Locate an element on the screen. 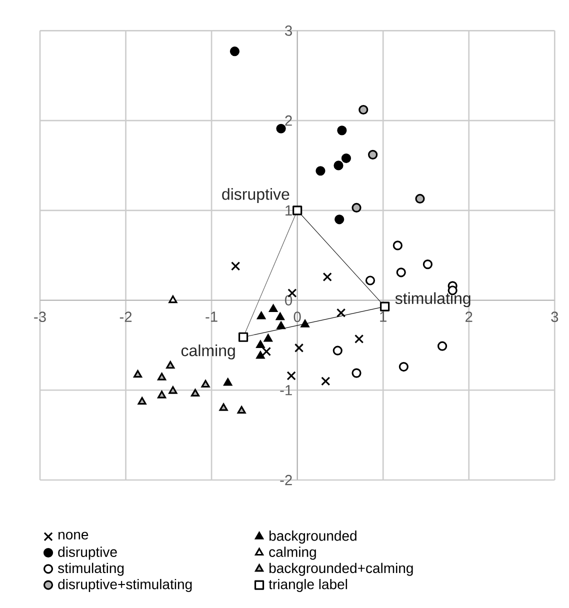 The width and height of the screenshot is (569, 608). y-tick-label: 2 is located at coordinates (288, 120).